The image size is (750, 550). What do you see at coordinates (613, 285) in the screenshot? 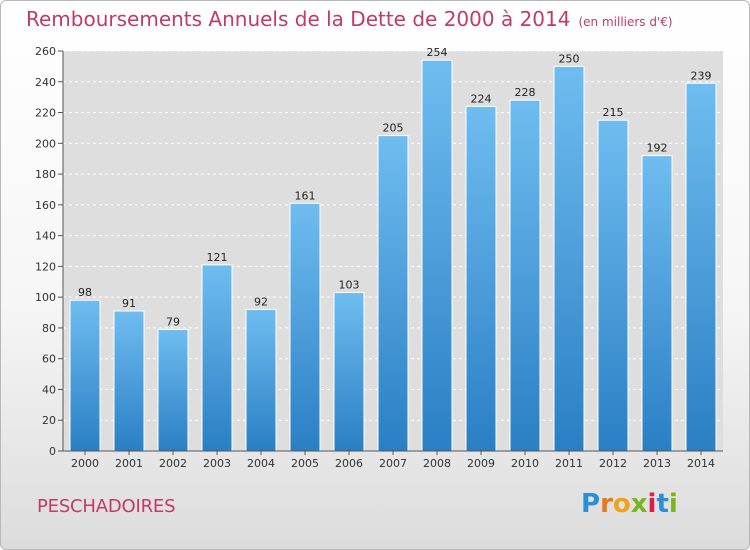
I see `bar-2012` at bounding box center [613, 285].